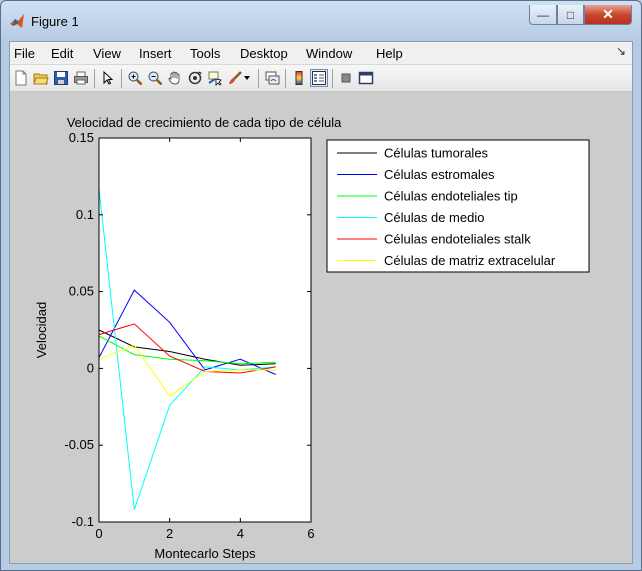  What do you see at coordinates (41, 330) in the screenshot?
I see `y-axis-label: Velocidad` at bounding box center [41, 330].